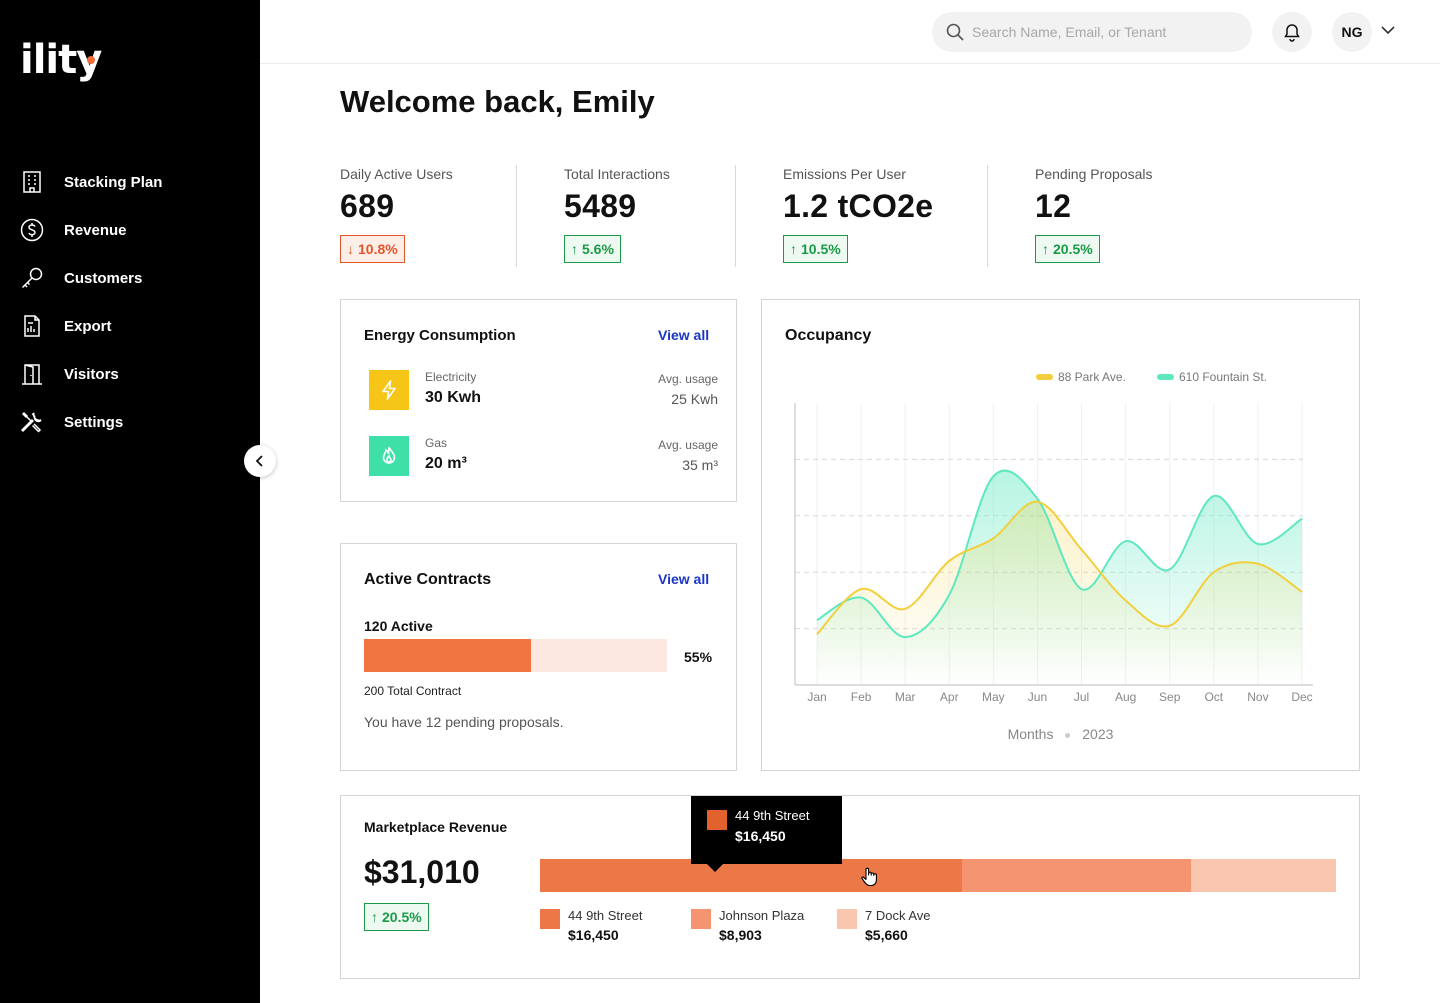  Describe the element at coordinates (1081, 377) in the screenshot. I see `legend-item: 88 Park Ave.` at that location.